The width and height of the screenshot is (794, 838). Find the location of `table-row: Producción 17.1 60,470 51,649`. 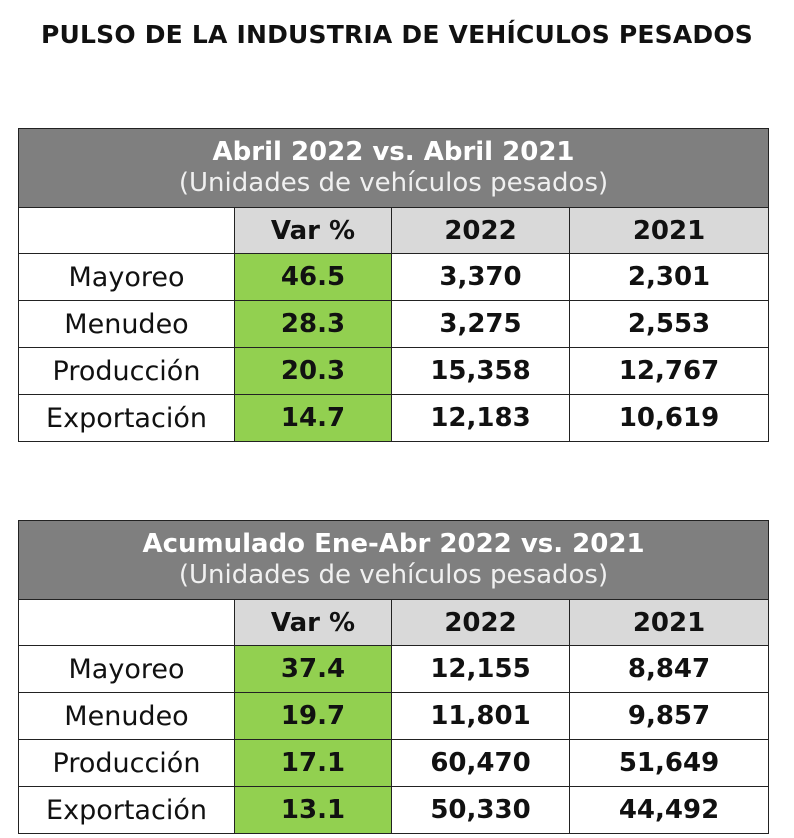

table-row: Producción 17.1 60,470 51,649 is located at coordinates (393, 763).